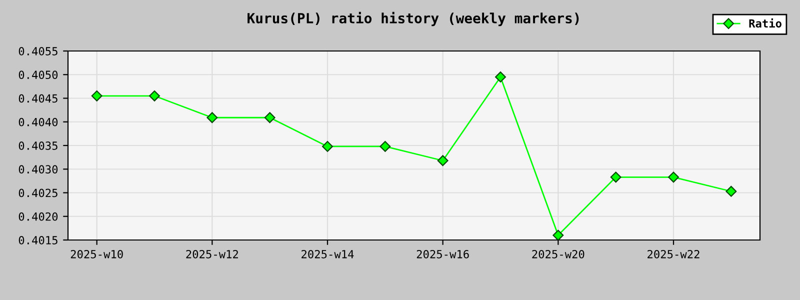 This screenshot has width=800, height=300. I want to click on legend-label: Ratio, so click(765, 23).